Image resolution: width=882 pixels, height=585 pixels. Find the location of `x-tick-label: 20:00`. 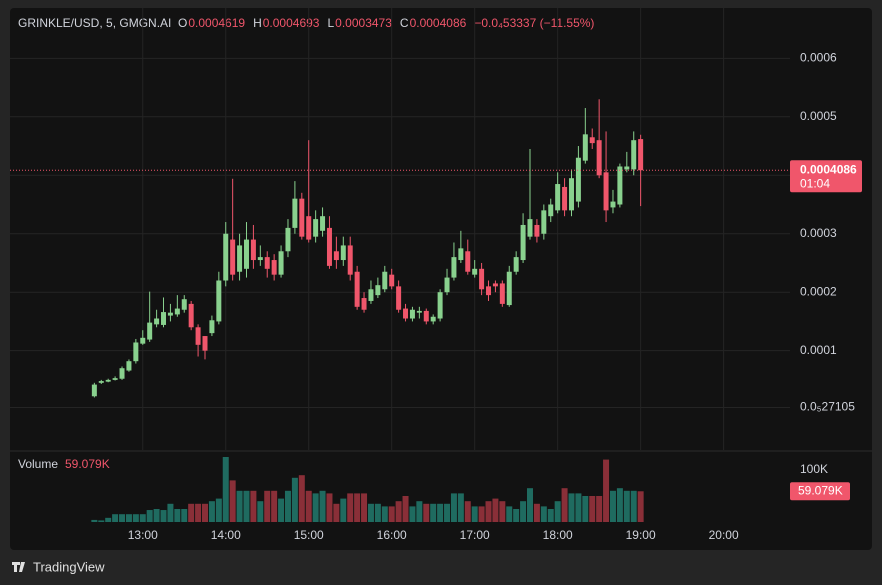

x-tick-label: 20:00 is located at coordinates (724, 535).